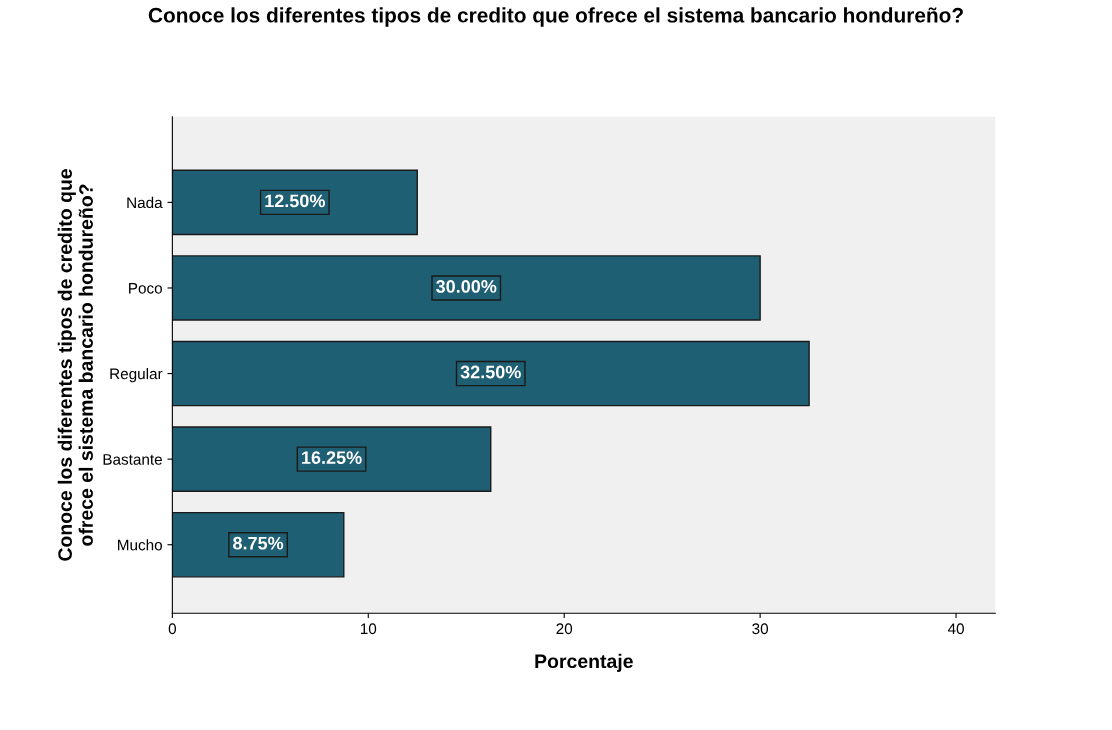 Image resolution: width=1112 pixels, height=730 pixels. What do you see at coordinates (75, 365) in the screenshot?
I see `y-axis-title: Conoce los diferentes tipos de credito que ofrece el sistema bancario hondureño?` at bounding box center [75, 365].